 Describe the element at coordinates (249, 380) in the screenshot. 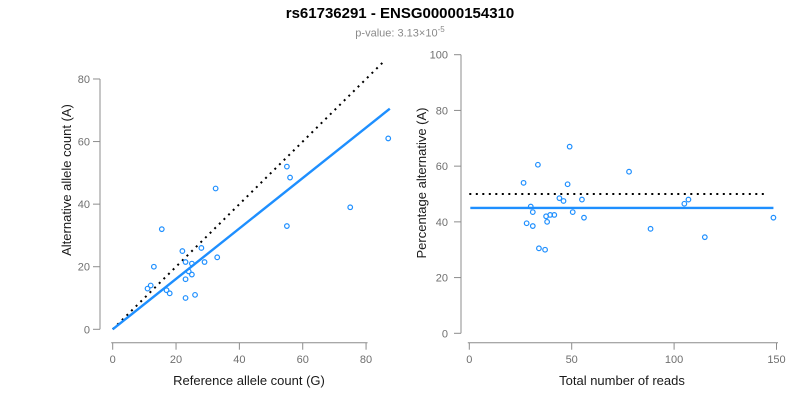

I see `x-axis-title: Reference allele count (G)` at that location.